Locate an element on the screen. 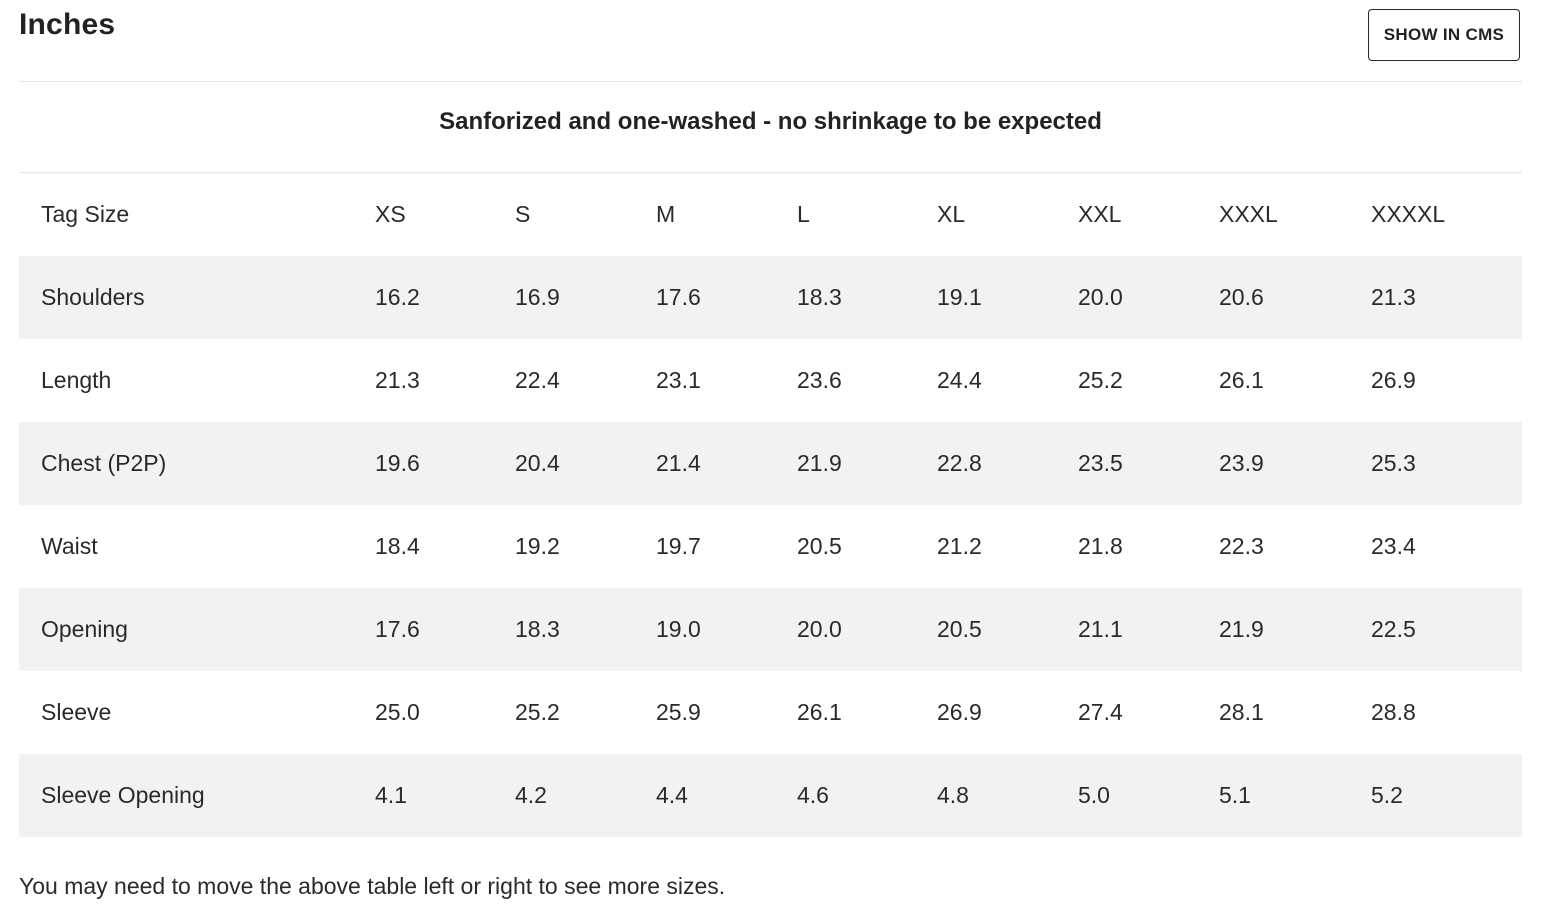 This screenshot has width=1548, height=916. header-cell-size: XL is located at coordinates (951, 214).